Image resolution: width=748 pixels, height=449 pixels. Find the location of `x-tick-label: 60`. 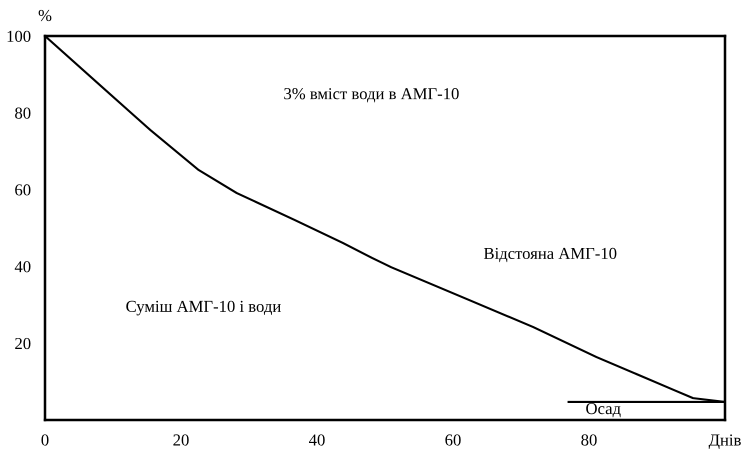

x-tick-label: 60 is located at coordinates (453, 440).